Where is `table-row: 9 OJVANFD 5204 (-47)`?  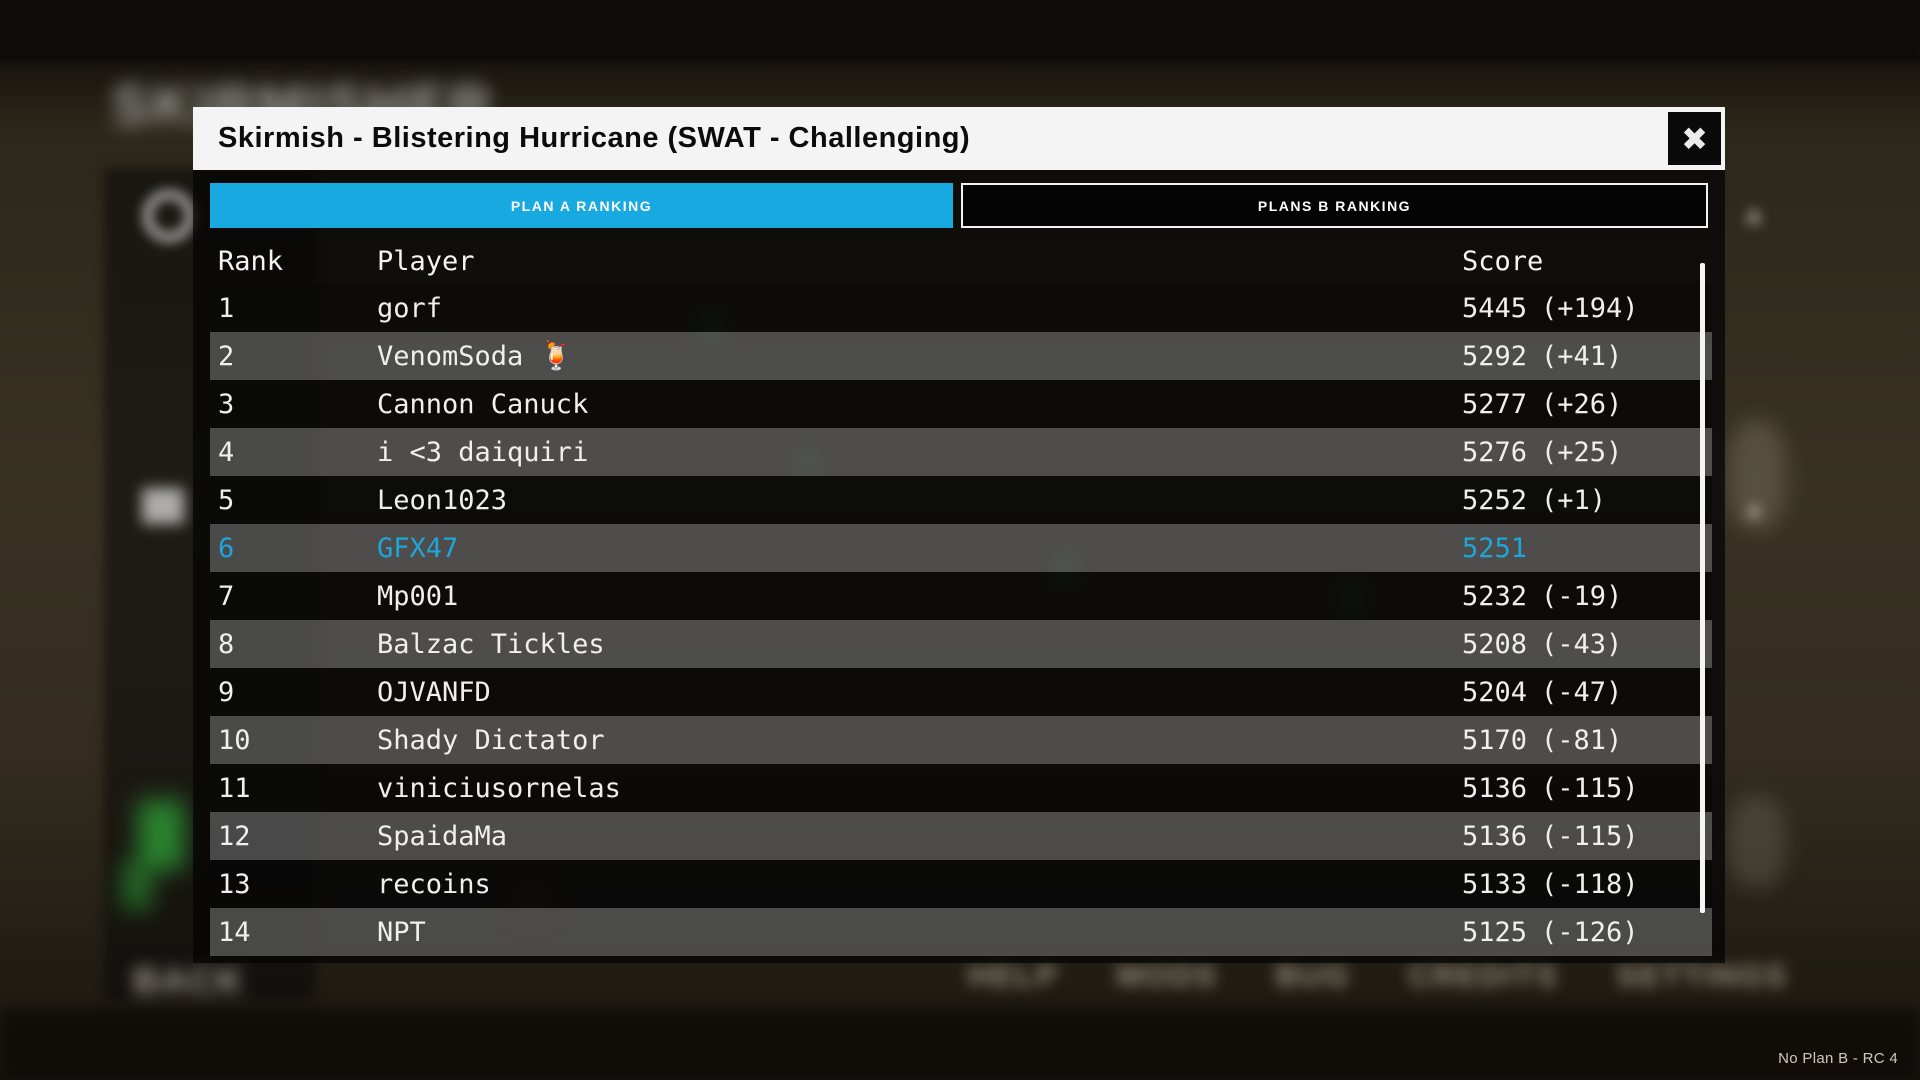 table-row: 9 OJVANFD 5204 (-47) is located at coordinates (961, 692).